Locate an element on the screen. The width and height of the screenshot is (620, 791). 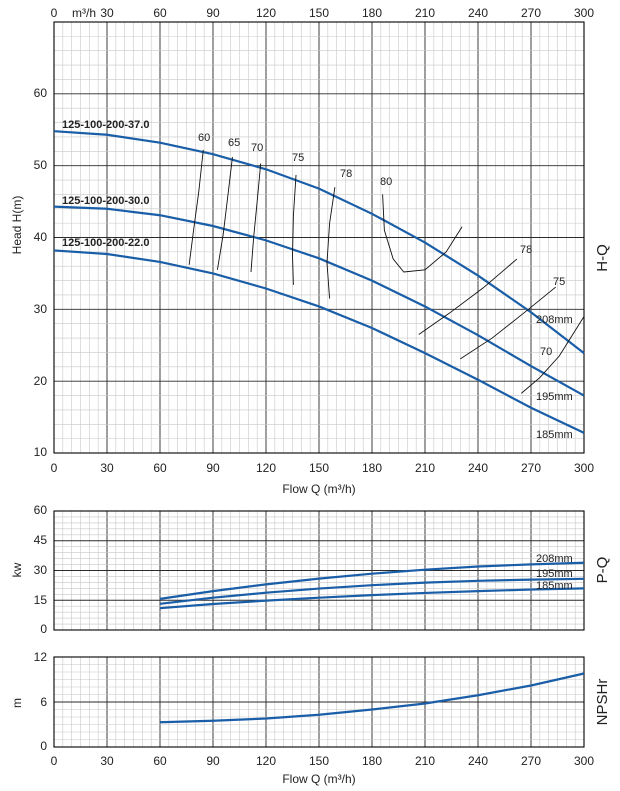
hq-y-label: Head H(m) is located at coordinates (17, 225).